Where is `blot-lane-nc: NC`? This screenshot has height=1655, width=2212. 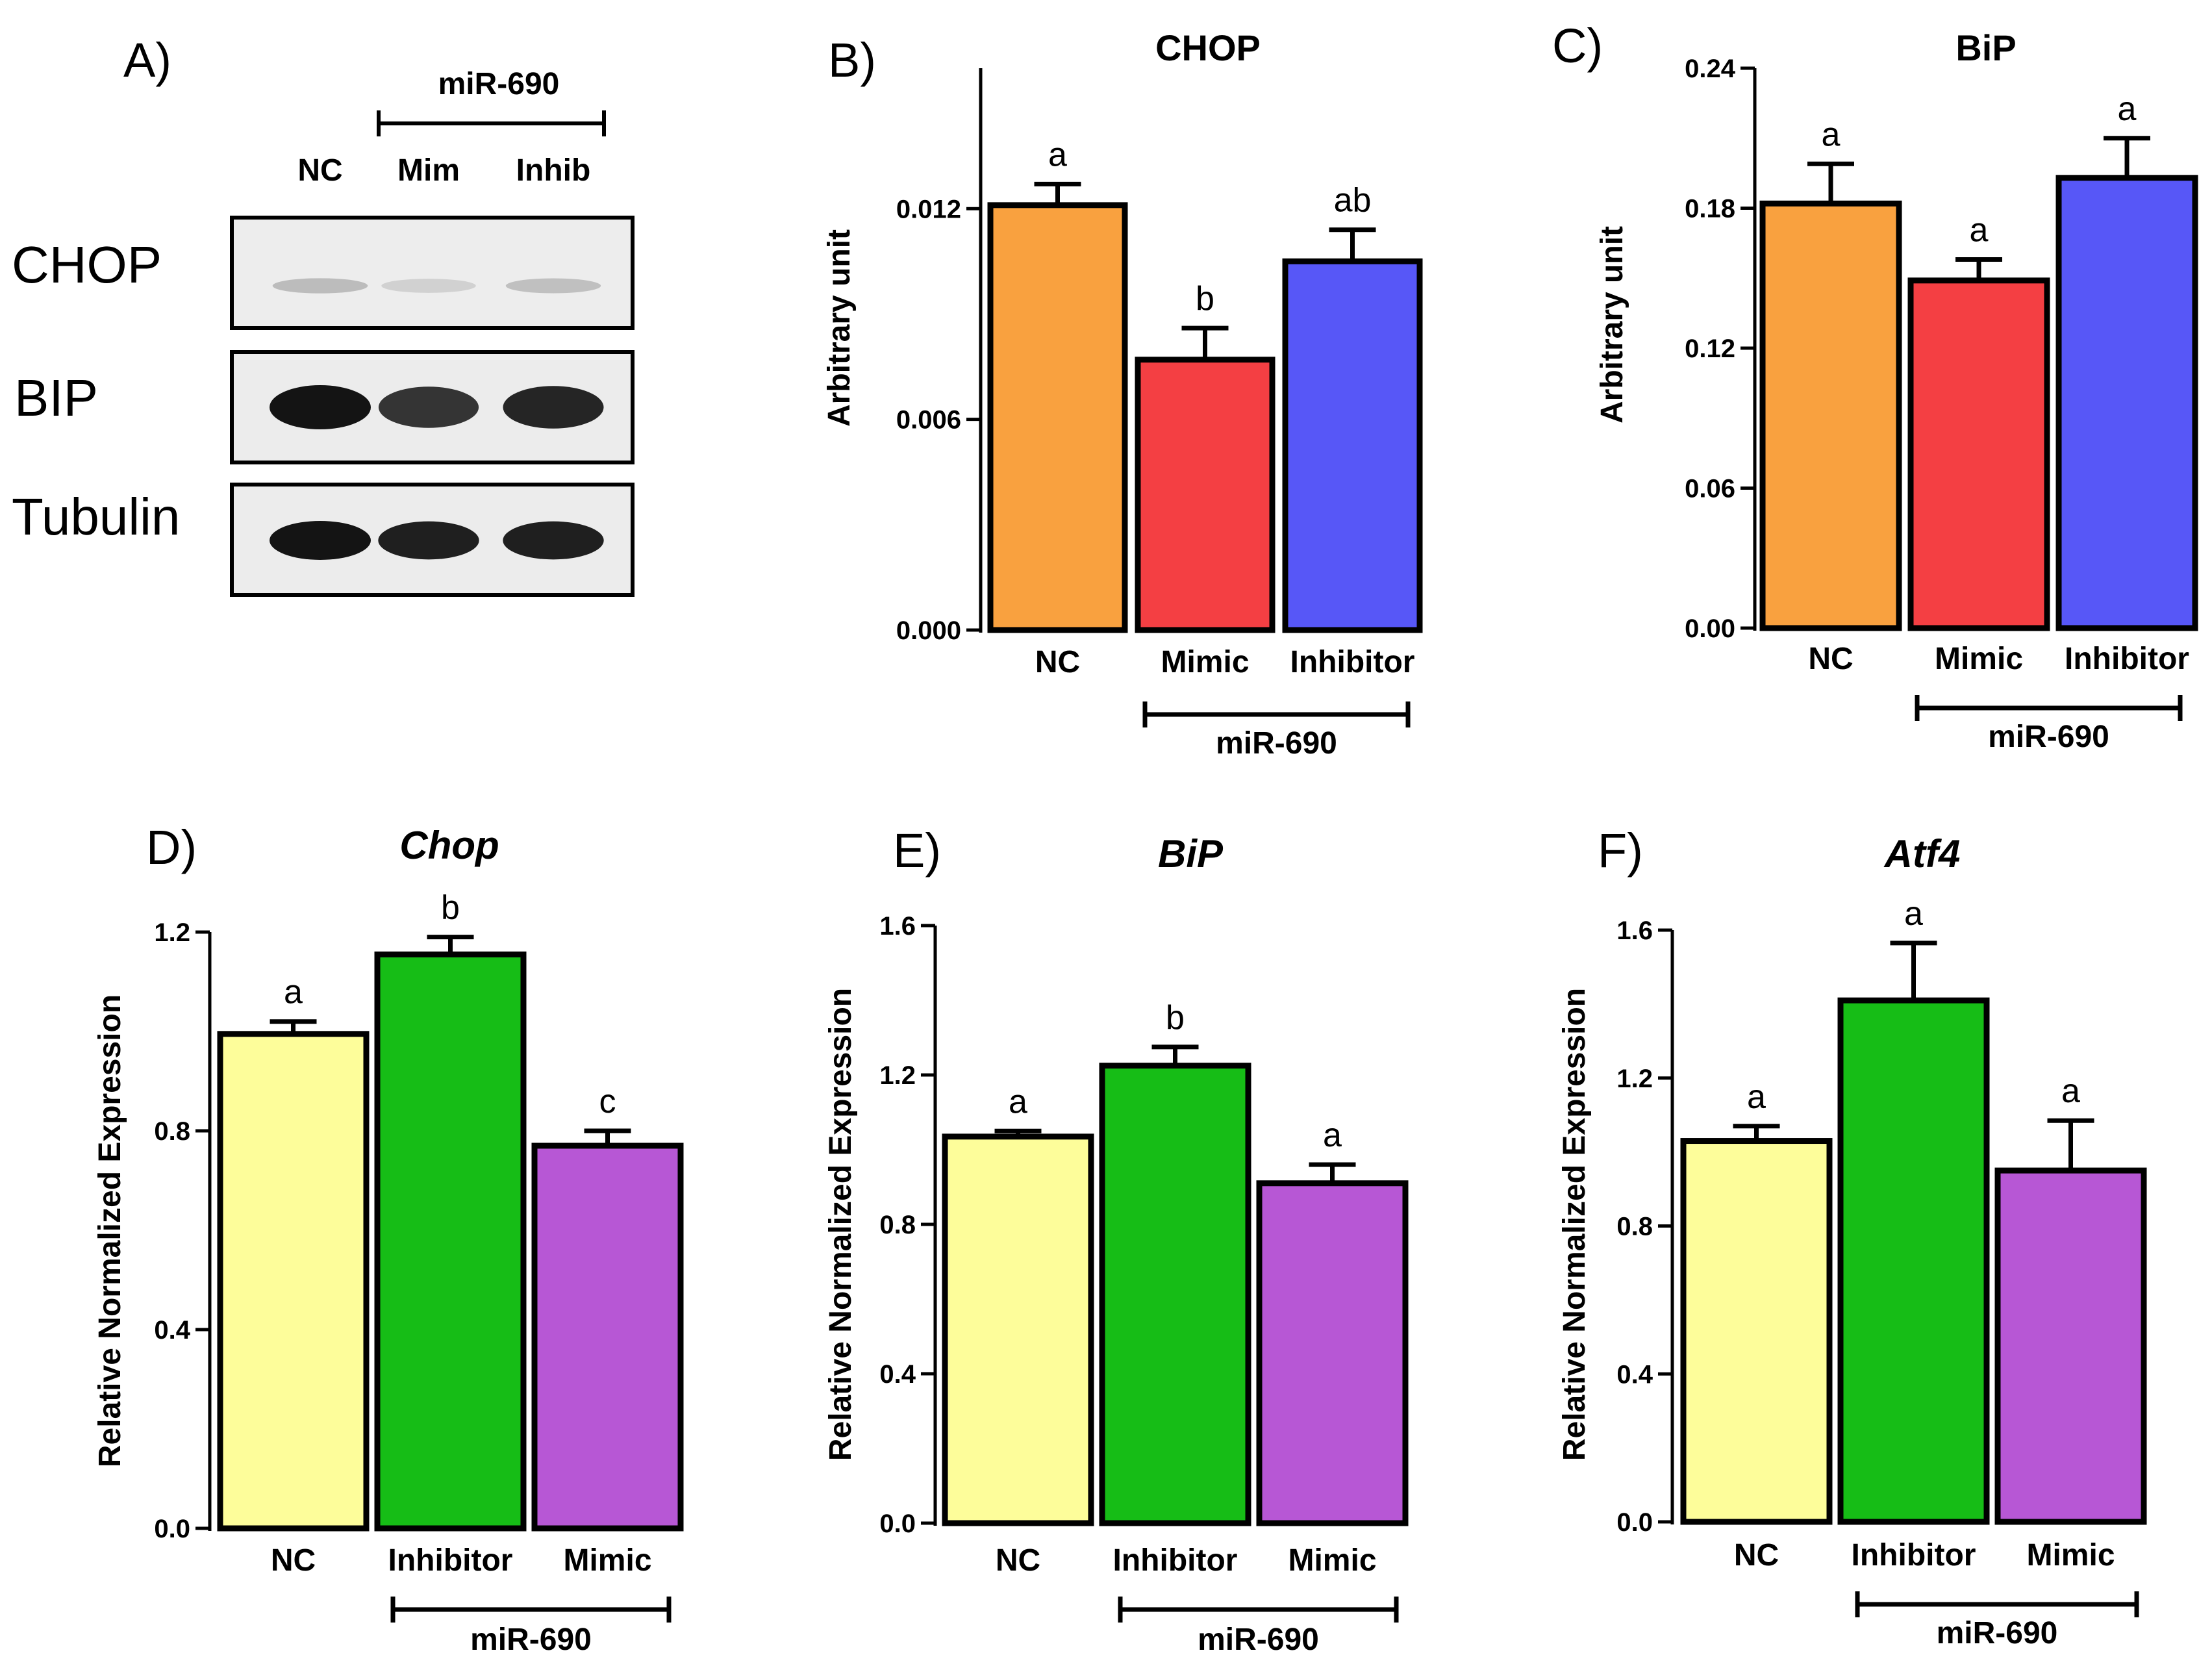
blot-lane-nc: NC is located at coordinates (319, 170).